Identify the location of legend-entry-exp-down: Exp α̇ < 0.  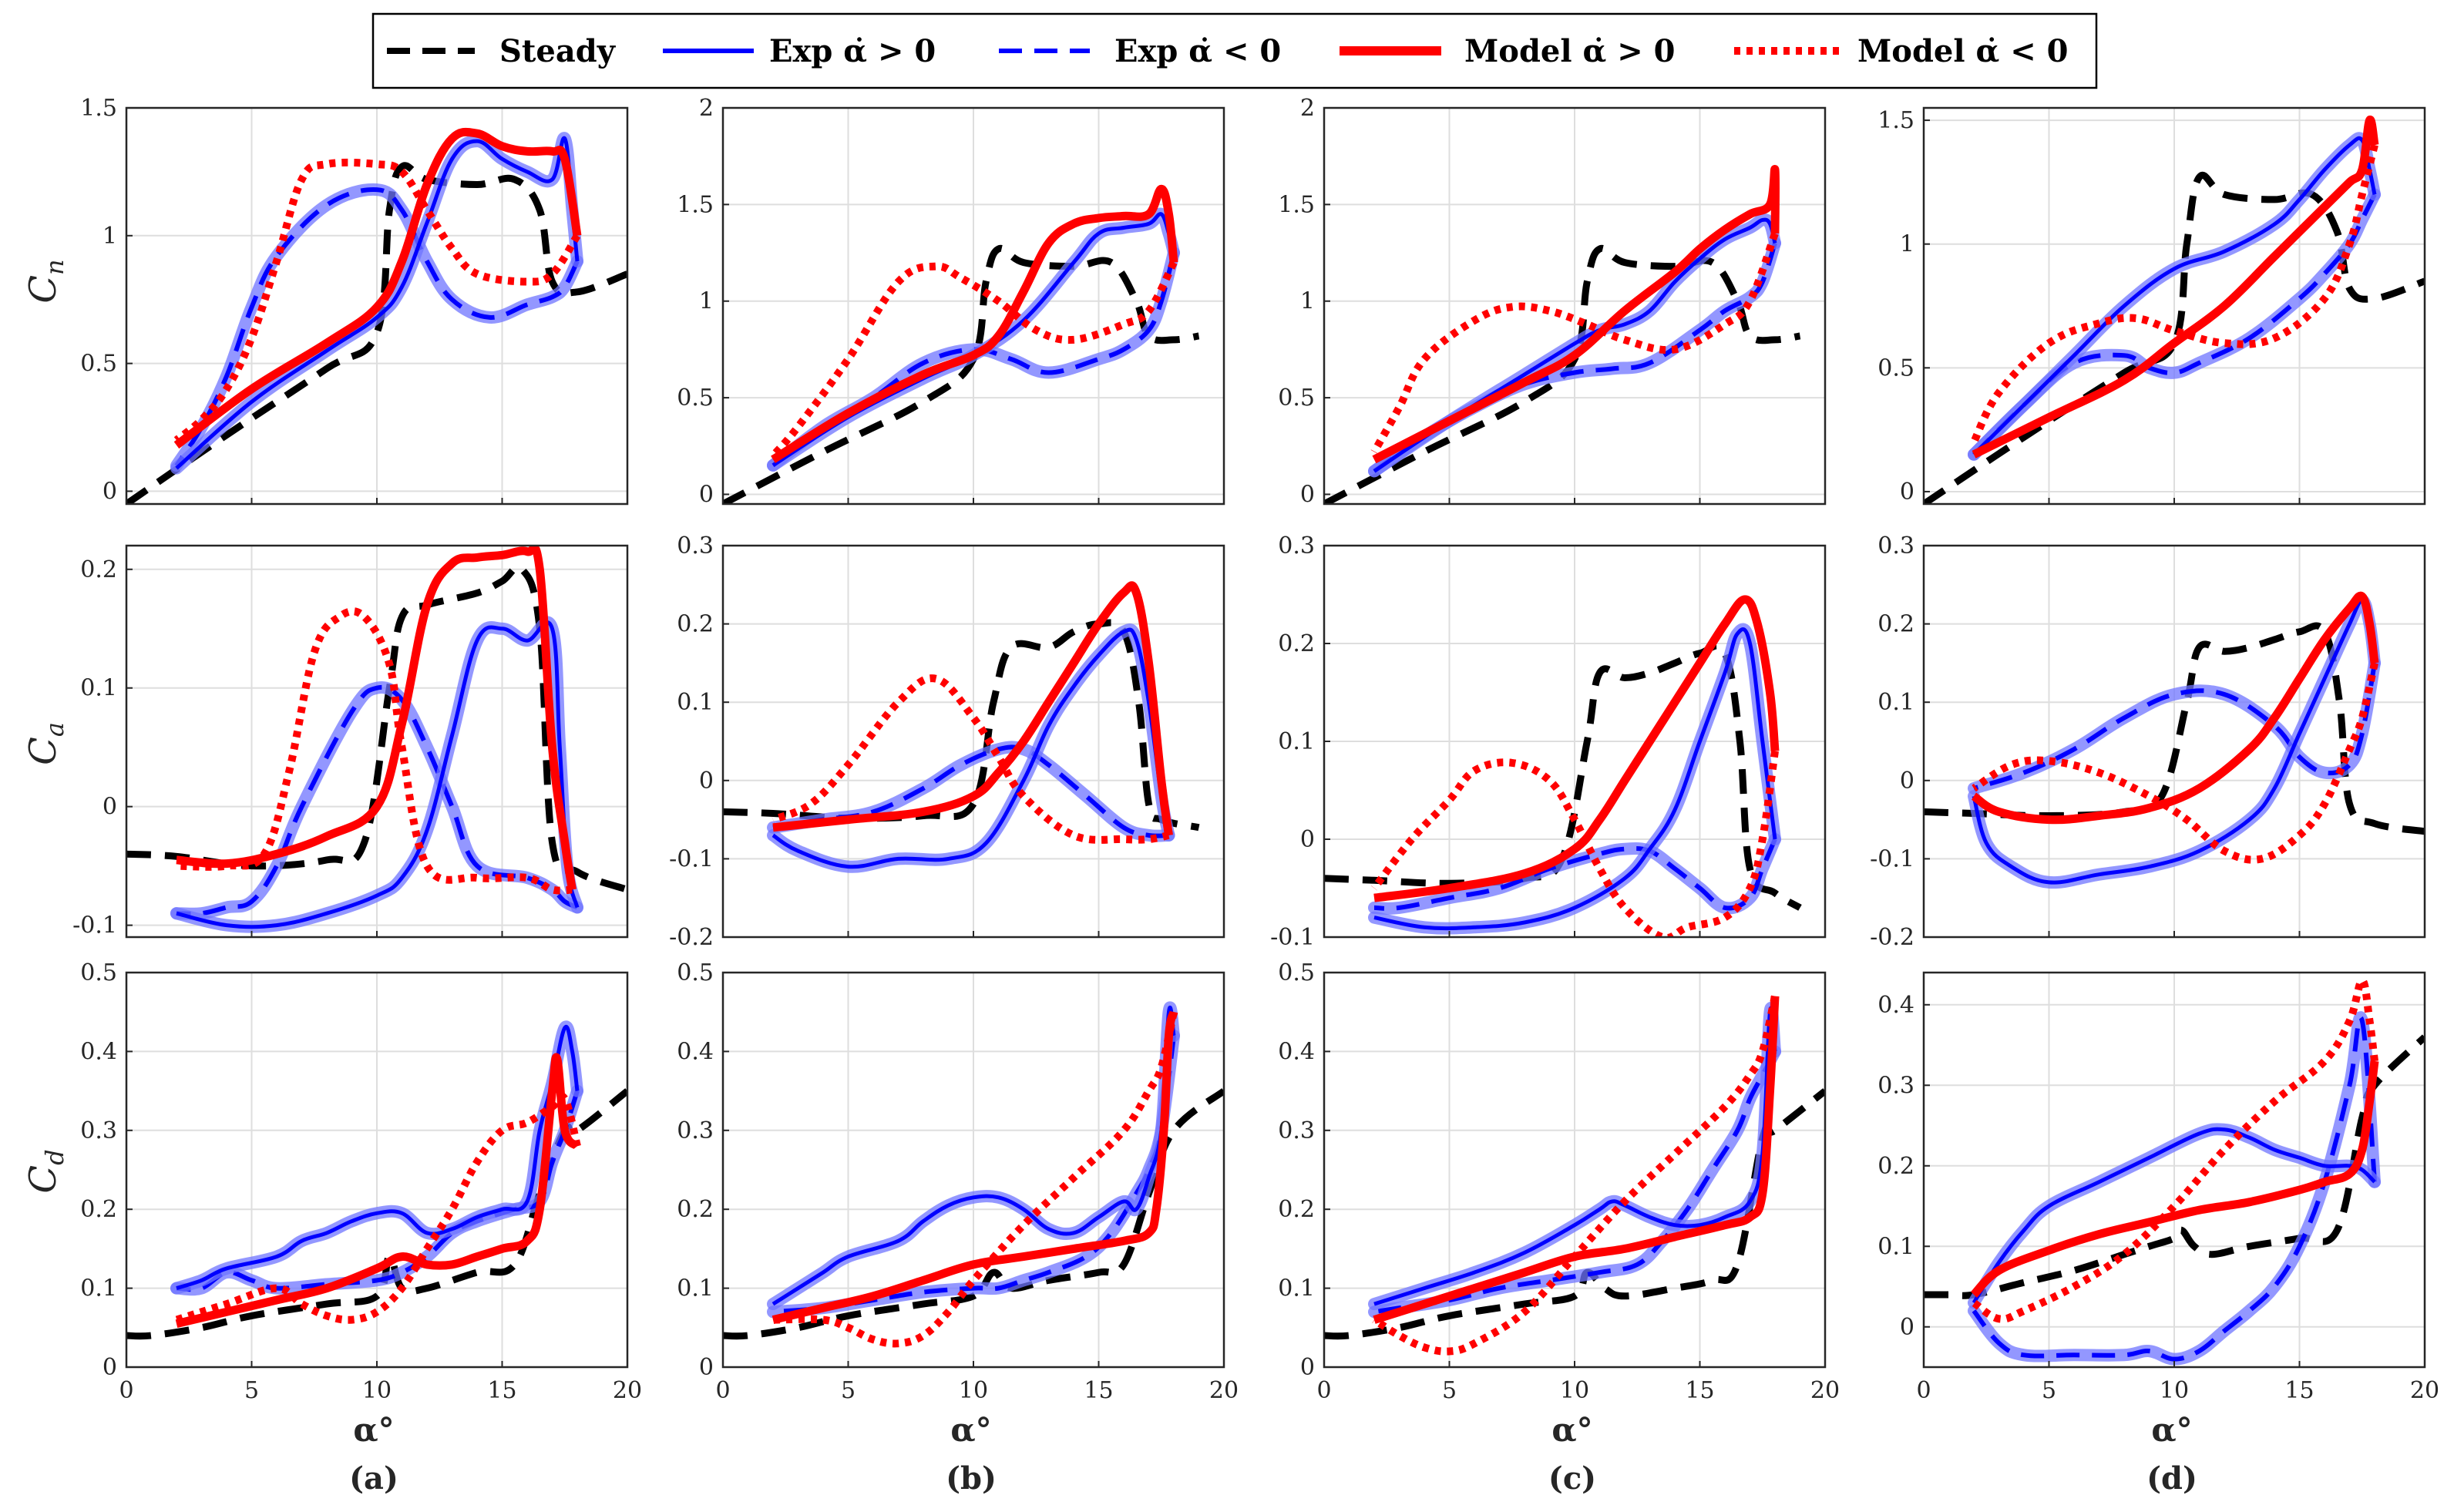
(1140, 51).